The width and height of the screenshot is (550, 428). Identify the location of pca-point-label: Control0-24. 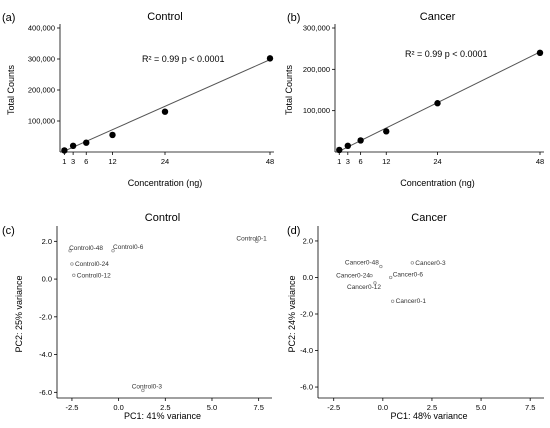
(92, 264).